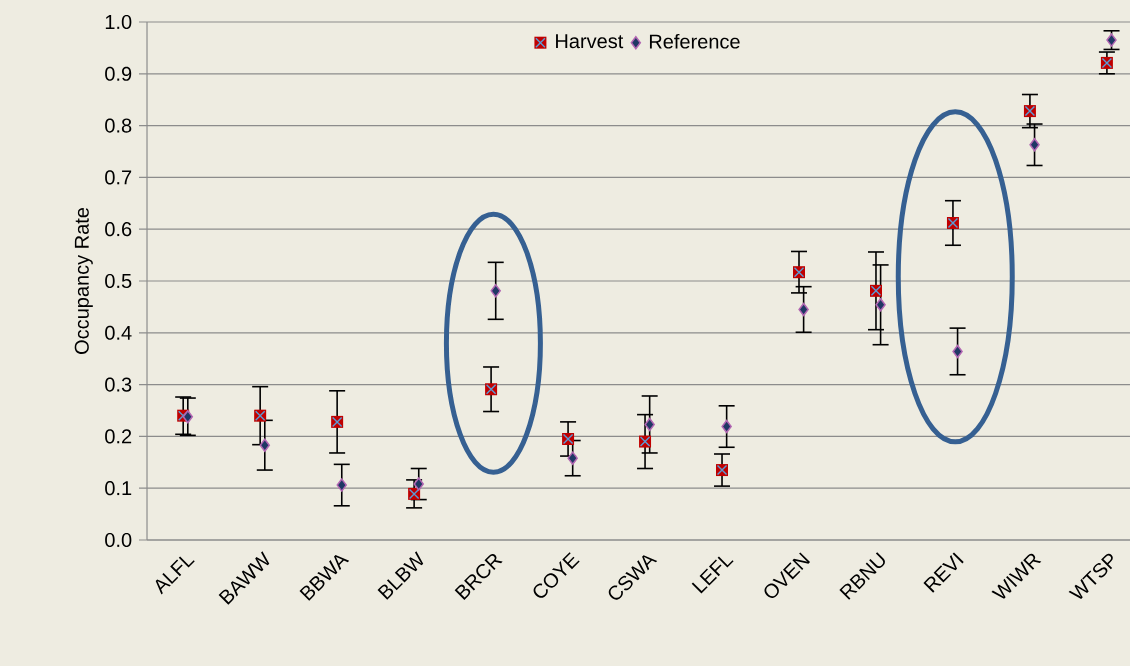  Describe the element at coordinates (118, 281) in the screenshot. I see `y-tick-label: 0.5` at that location.